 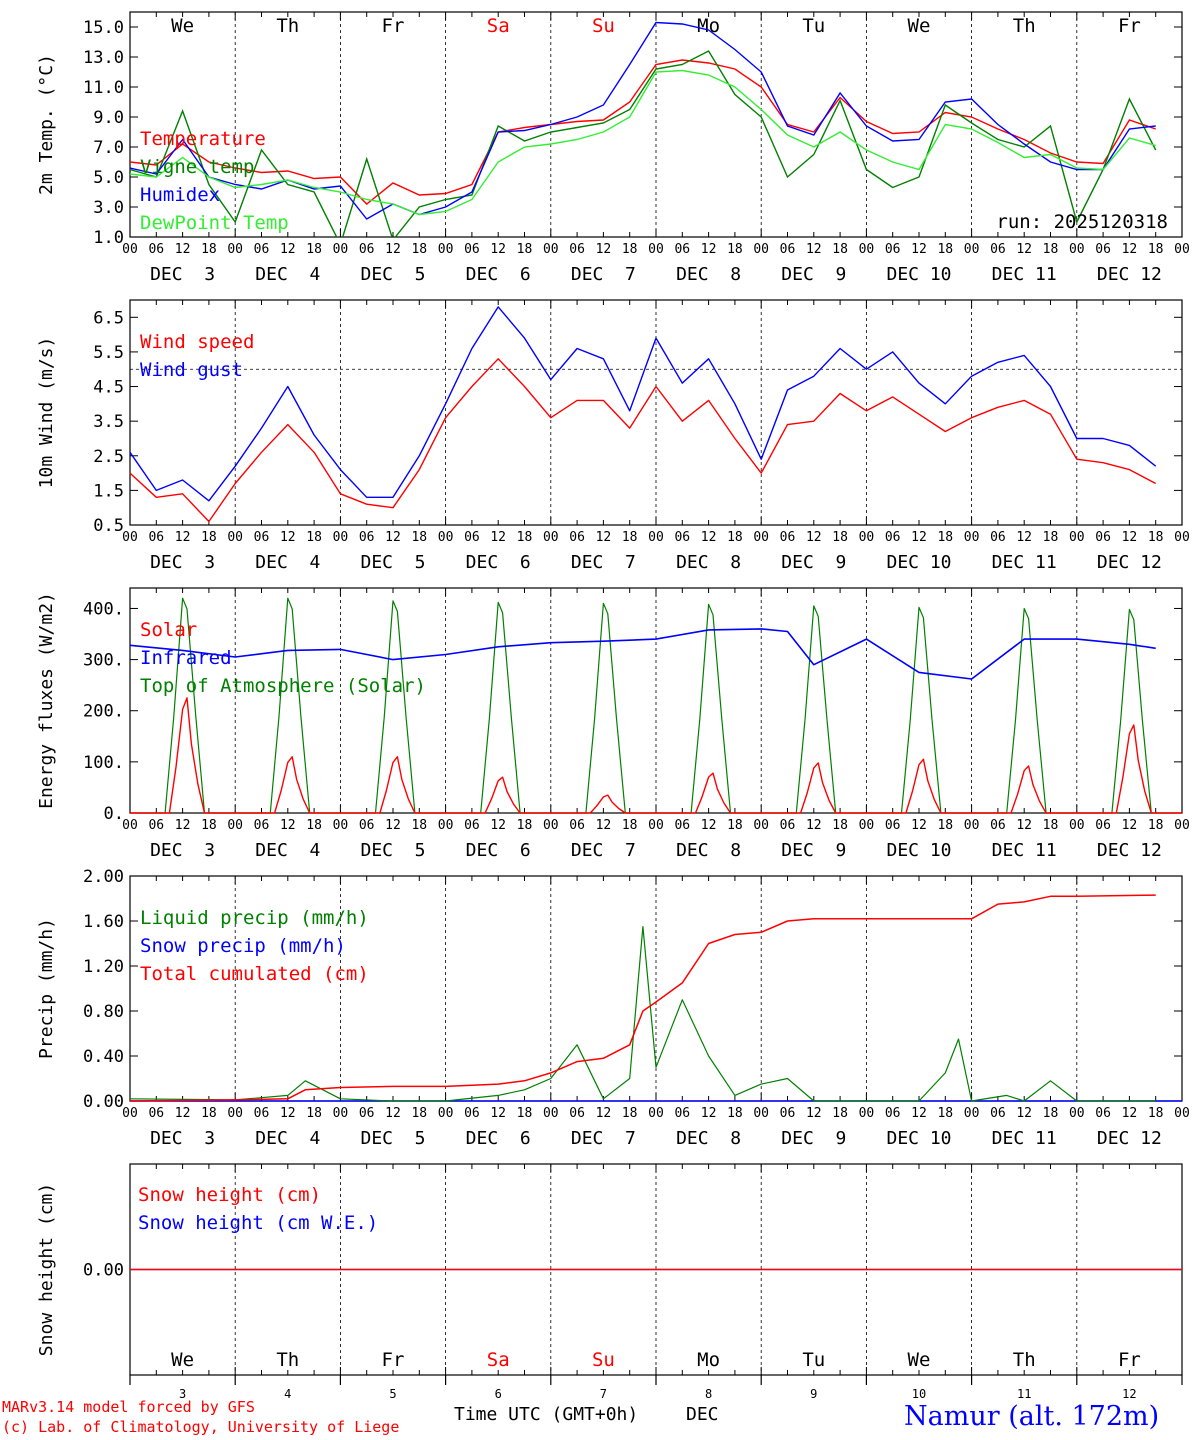 What do you see at coordinates (46, 988) in the screenshot?
I see `precip-axis-label: Precip (mm/h)` at bounding box center [46, 988].